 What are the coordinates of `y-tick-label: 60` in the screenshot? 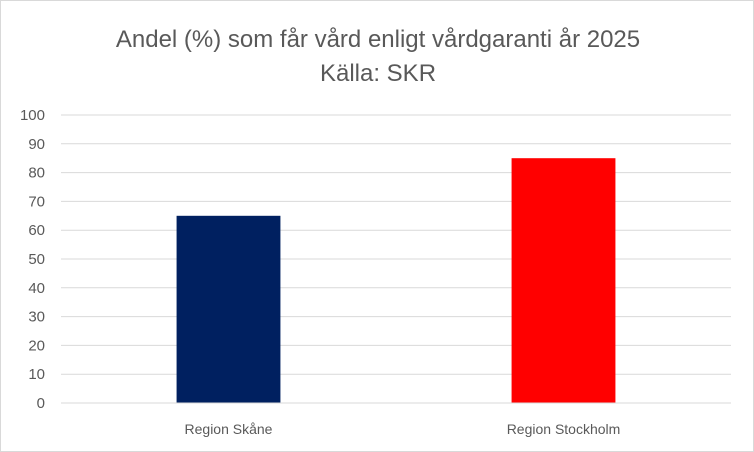 It's located at (36, 230).